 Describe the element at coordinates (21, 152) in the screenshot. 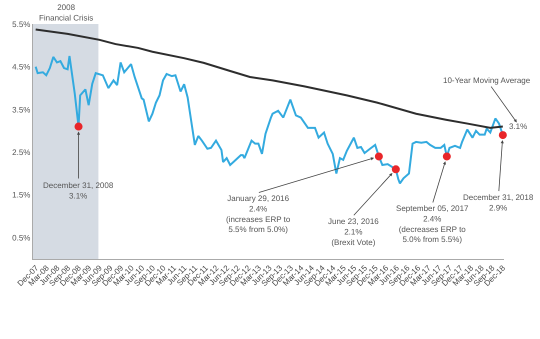

I see `y-tick-label: 2.5%` at that location.